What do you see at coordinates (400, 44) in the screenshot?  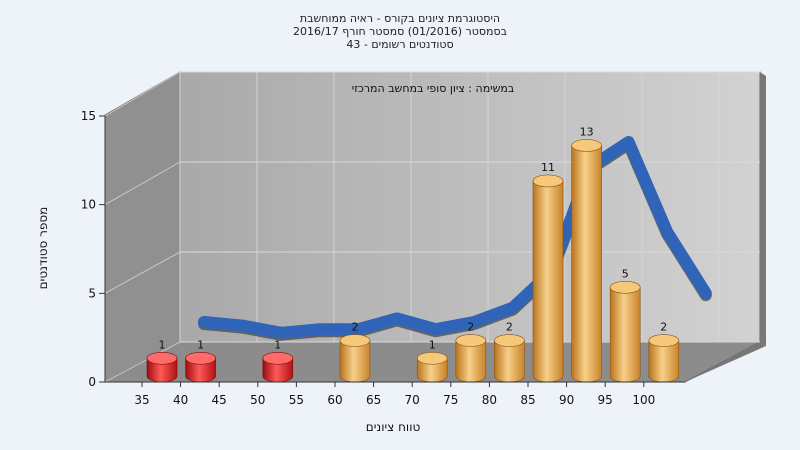 I see `chart-title-line-3: סטודנטים רשומים - 43` at bounding box center [400, 44].